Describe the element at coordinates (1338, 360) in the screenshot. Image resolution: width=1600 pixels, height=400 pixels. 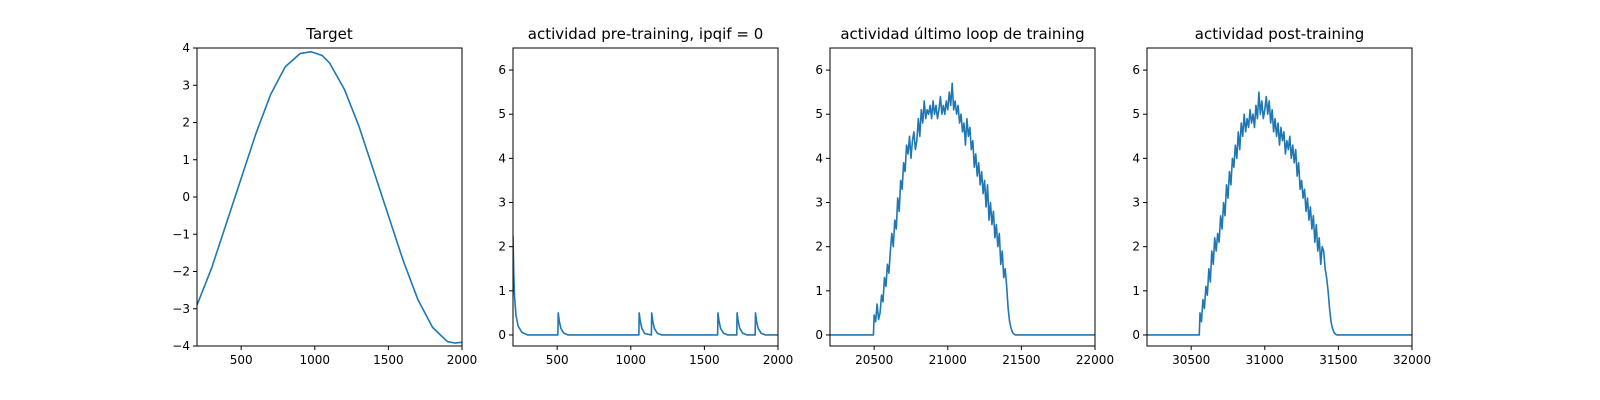
I see `x-tick-label: 31500` at that location.